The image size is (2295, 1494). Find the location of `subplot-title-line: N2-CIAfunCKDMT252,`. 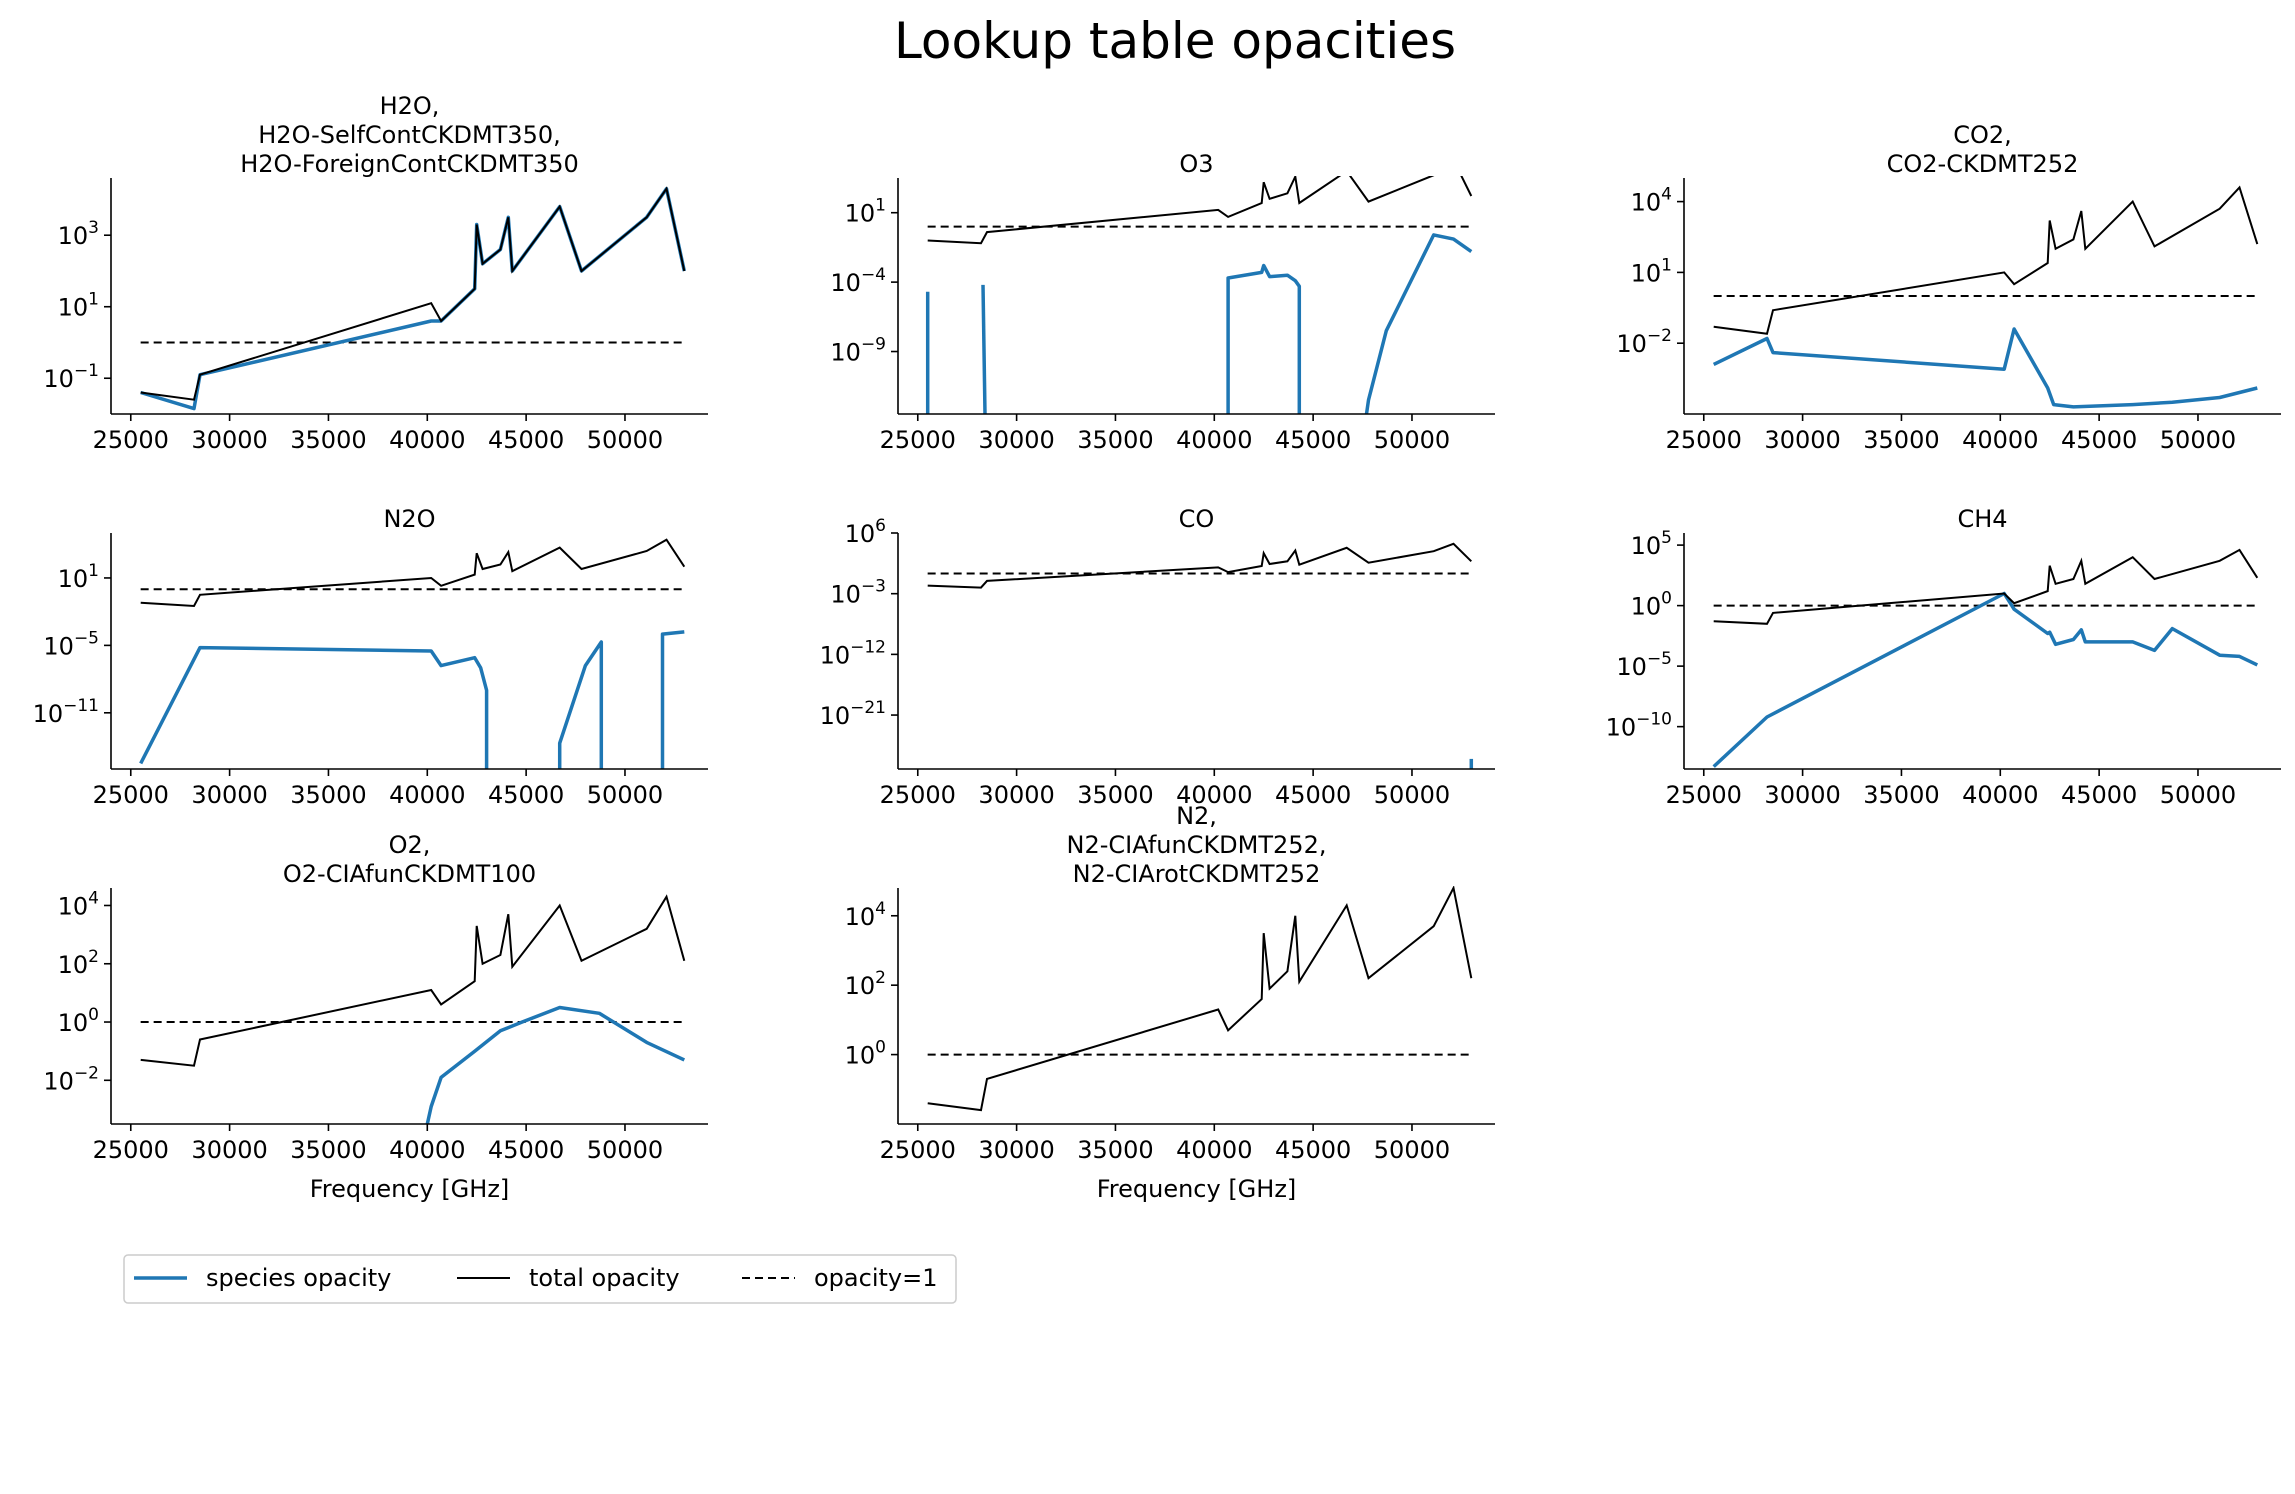

subplot-title-line: N2-CIAfunCKDMT252, is located at coordinates (1197, 845).